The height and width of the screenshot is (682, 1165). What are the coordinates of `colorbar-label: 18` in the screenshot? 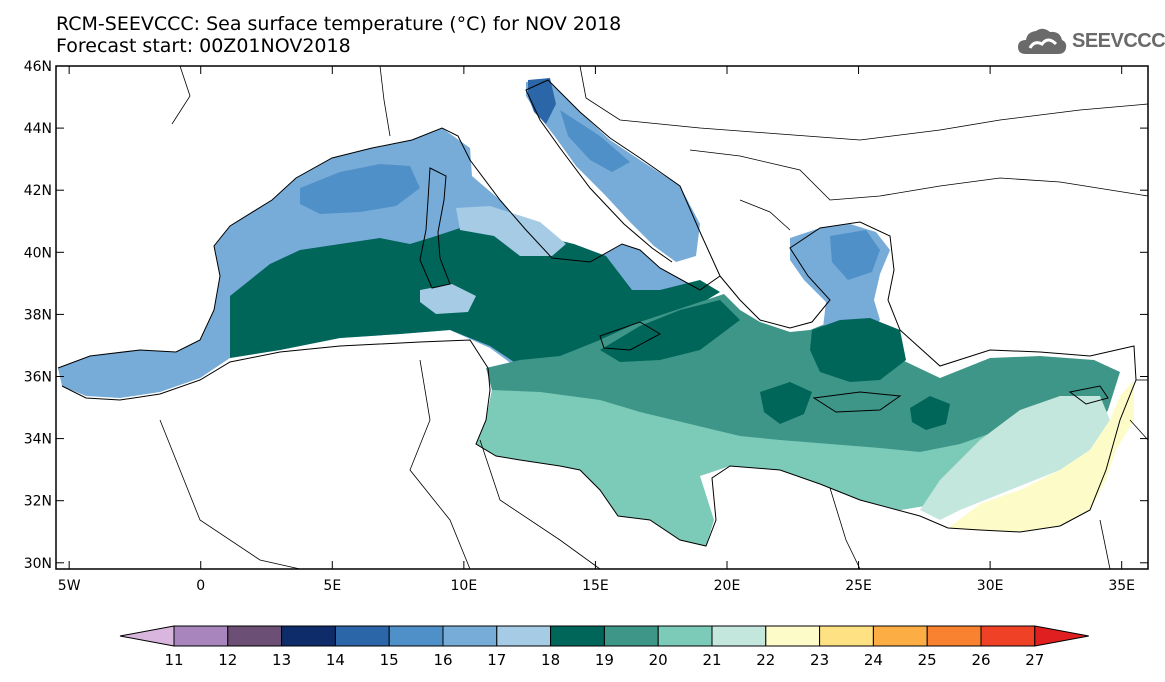 It's located at (550, 660).